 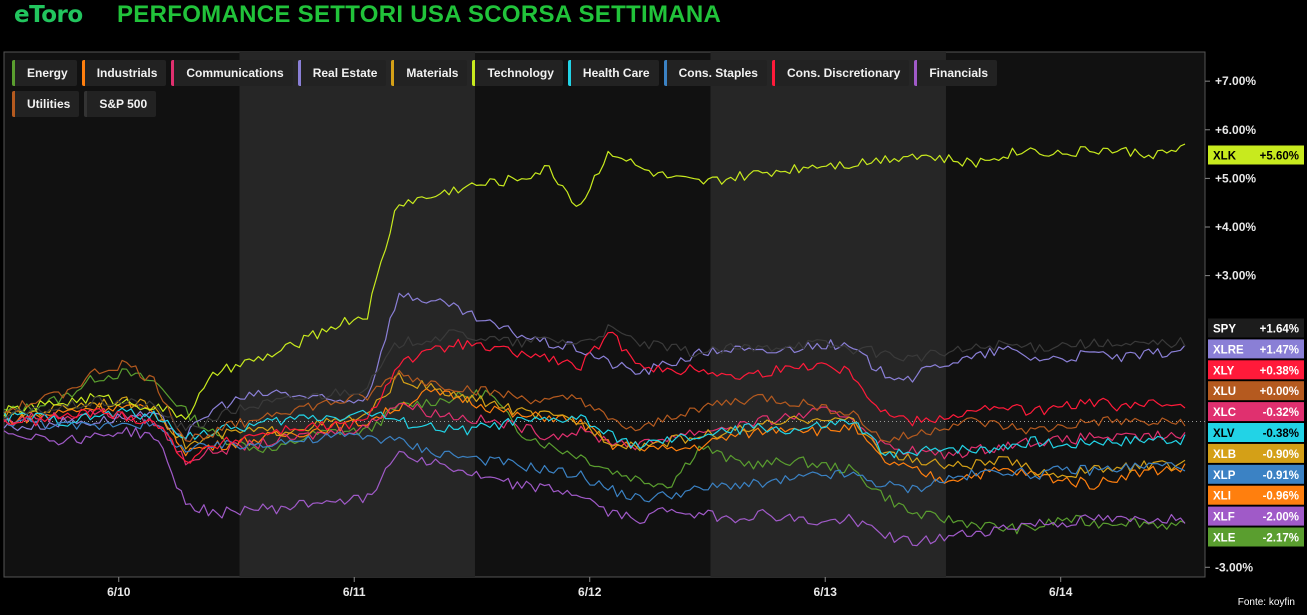 What do you see at coordinates (1222, 497) in the screenshot?
I see `end-label-ticker: XLI` at bounding box center [1222, 497].